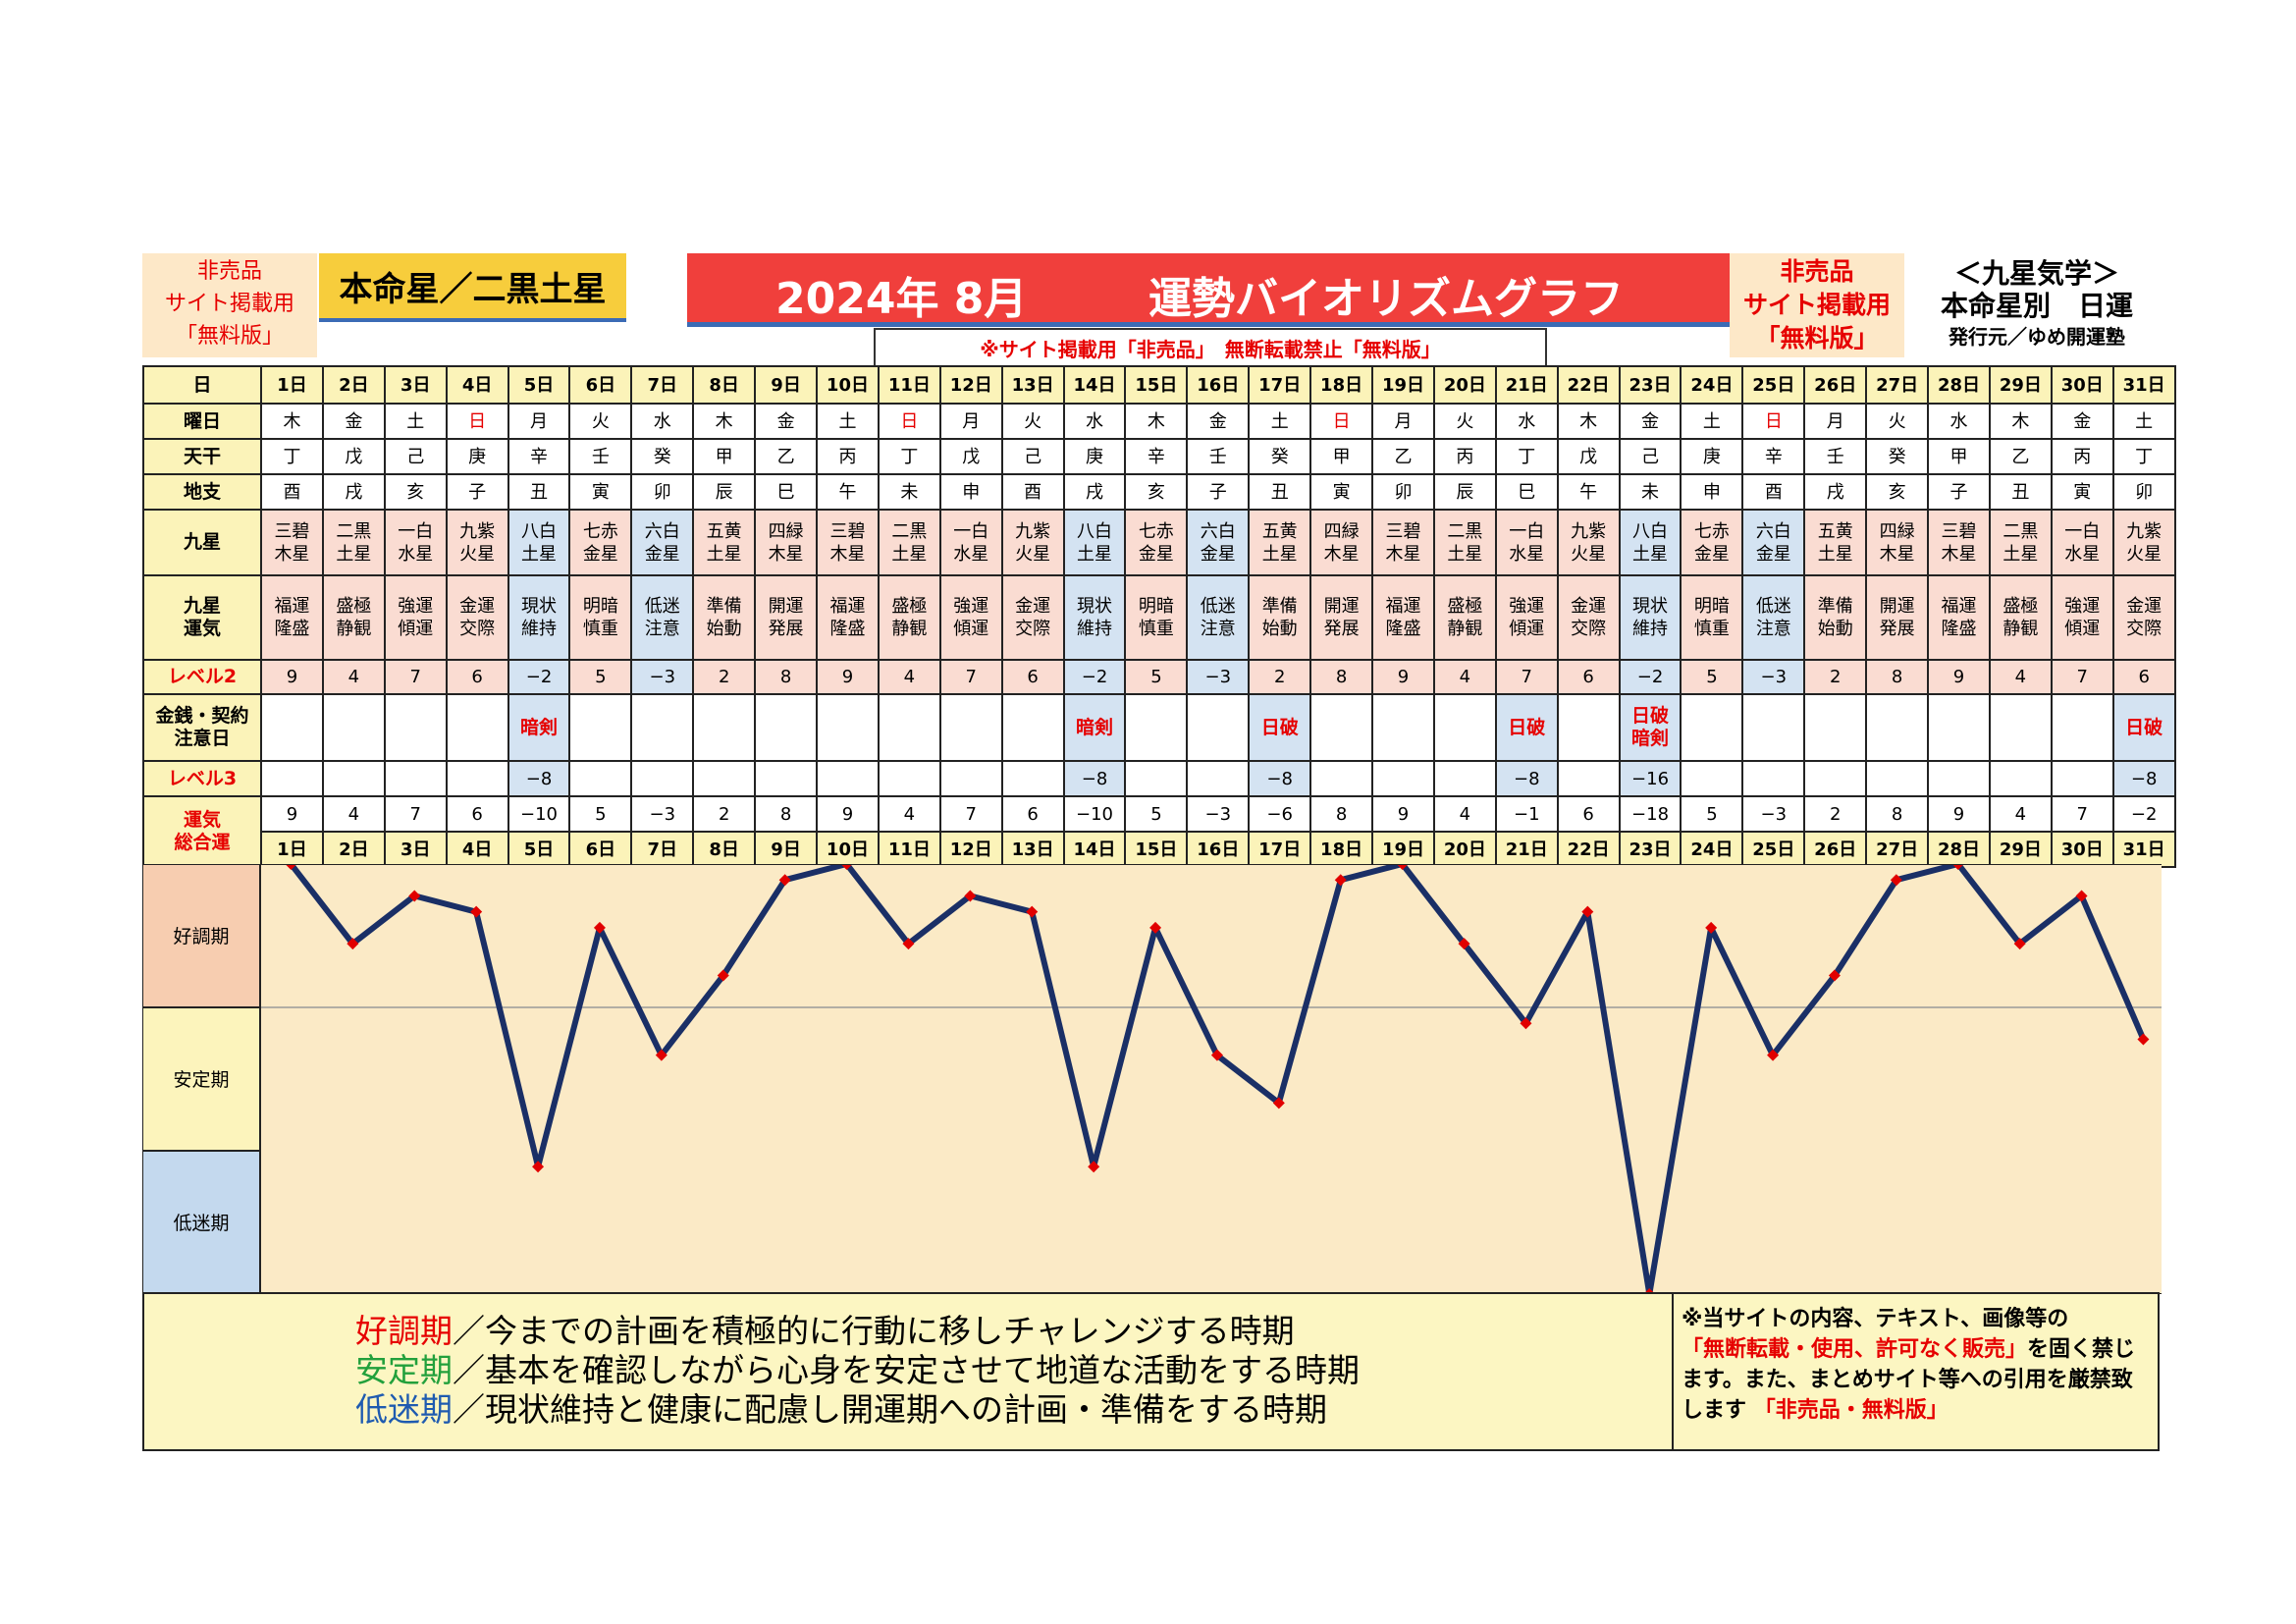 Image resolution: width=2296 pixels, height=1624 pixels. What do you see at coordinates (1836, 814) in the screenshot?
I see `total-cell: 2` at bounding box center [1836, 814].